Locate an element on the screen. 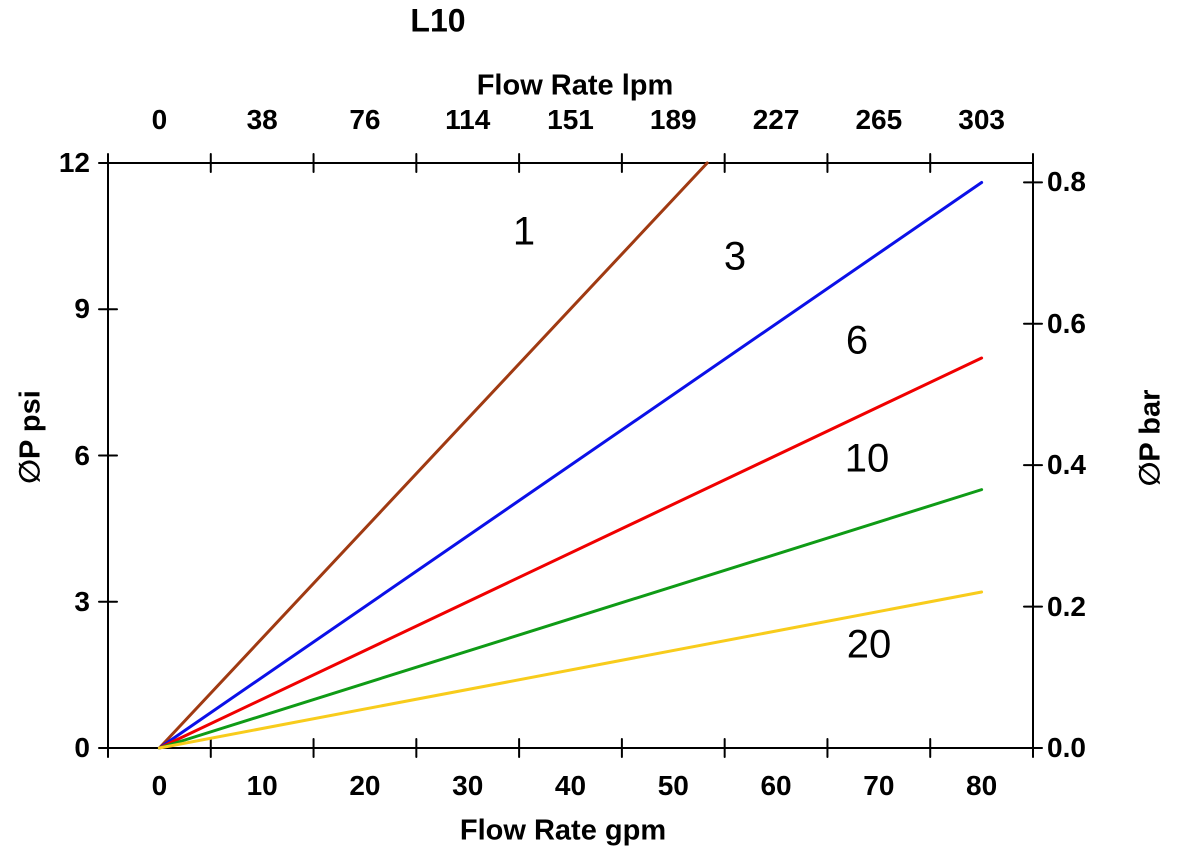 The width and height of the screenshot is (1194, 852). bottom-tick-label: 50 is located at coordinates (673, 785).